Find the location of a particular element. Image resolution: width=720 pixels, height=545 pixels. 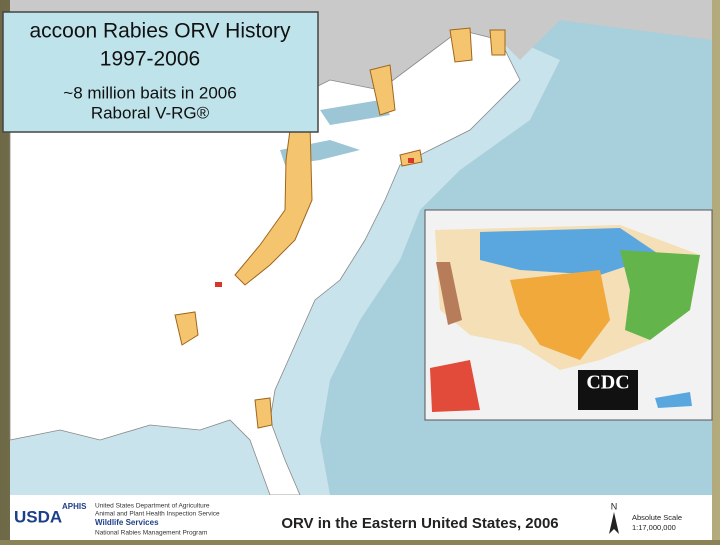

wildlife-services: Wildlife Services is located at coordinates (127, 522).